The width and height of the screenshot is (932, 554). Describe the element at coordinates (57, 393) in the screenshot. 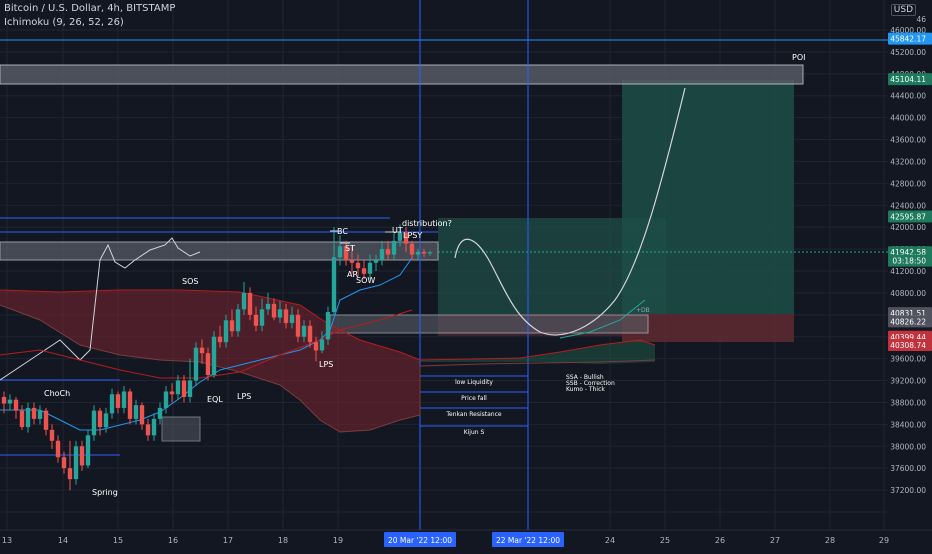

I see `choch-label: ChoCh` at that location.